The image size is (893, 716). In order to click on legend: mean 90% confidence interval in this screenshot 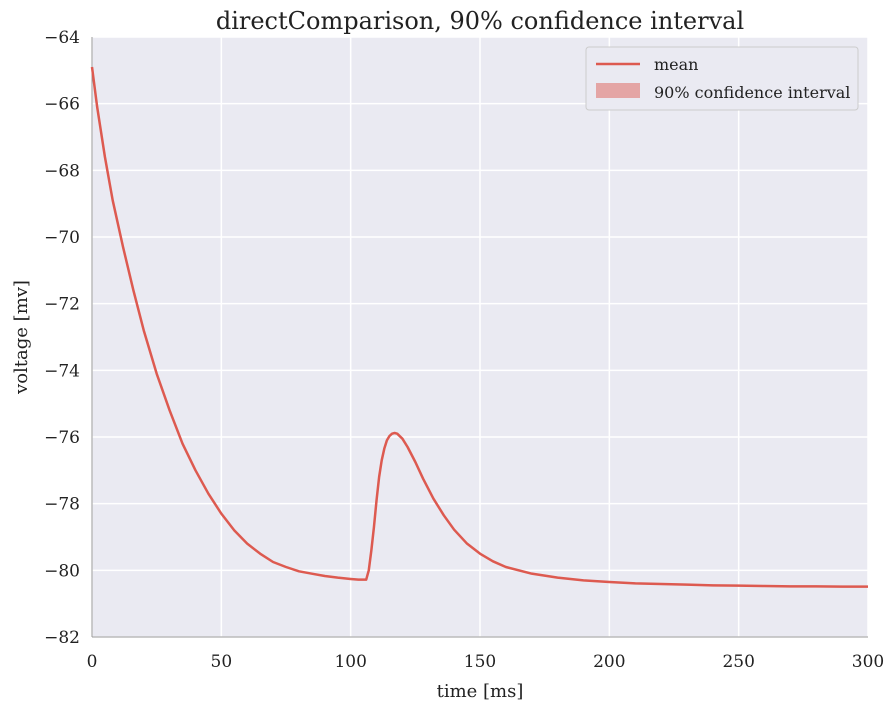, I will do `click(722, 78)`.